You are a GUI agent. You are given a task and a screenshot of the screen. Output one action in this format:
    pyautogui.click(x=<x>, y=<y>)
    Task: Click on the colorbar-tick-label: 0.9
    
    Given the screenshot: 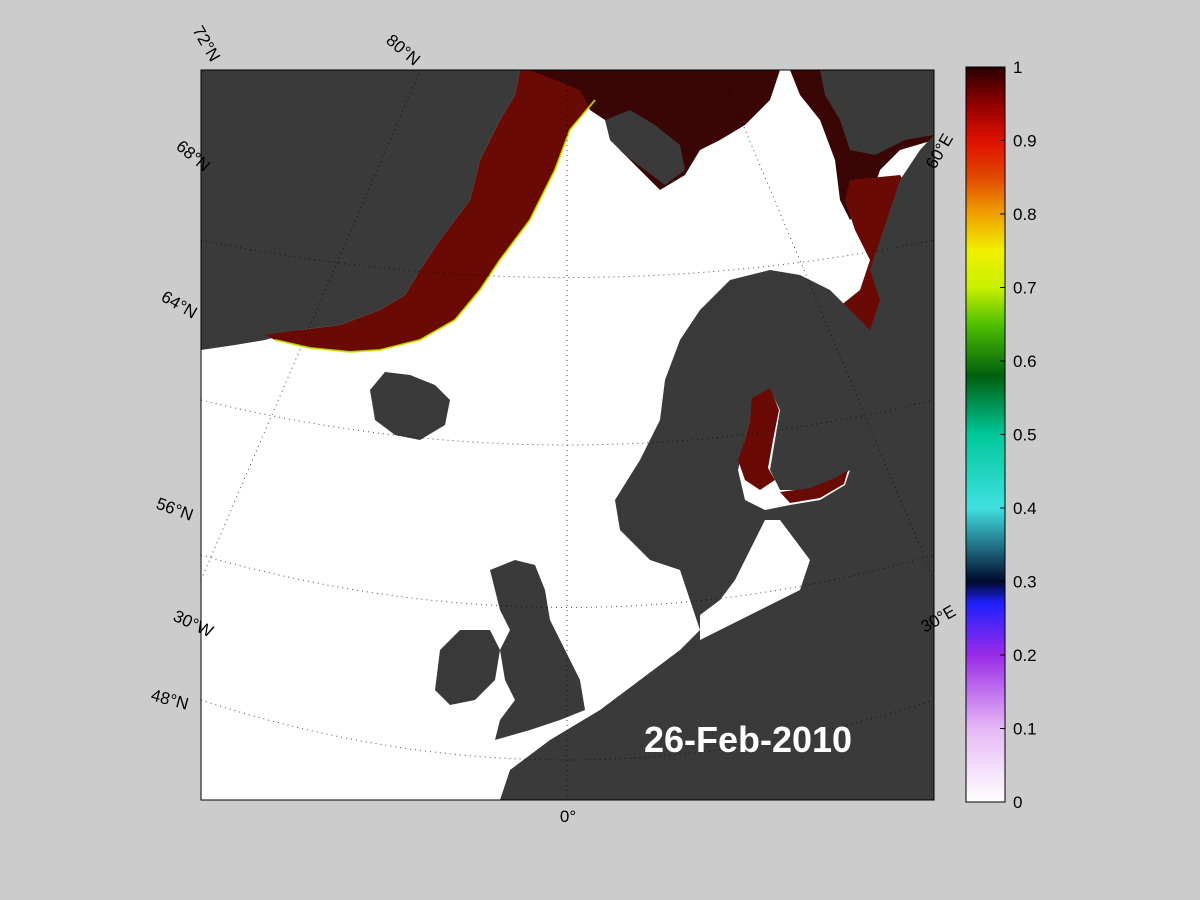 What is the action you would take?
    pyautogui.click(x=1025, y=141)
    